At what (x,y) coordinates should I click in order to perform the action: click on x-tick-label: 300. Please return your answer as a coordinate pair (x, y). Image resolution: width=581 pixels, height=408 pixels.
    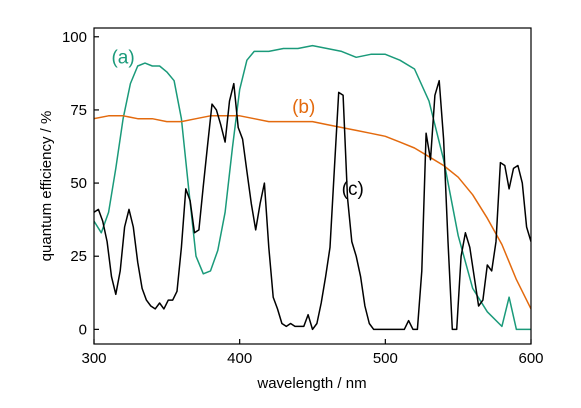
    Looking at the image, I should click on (93, 358).